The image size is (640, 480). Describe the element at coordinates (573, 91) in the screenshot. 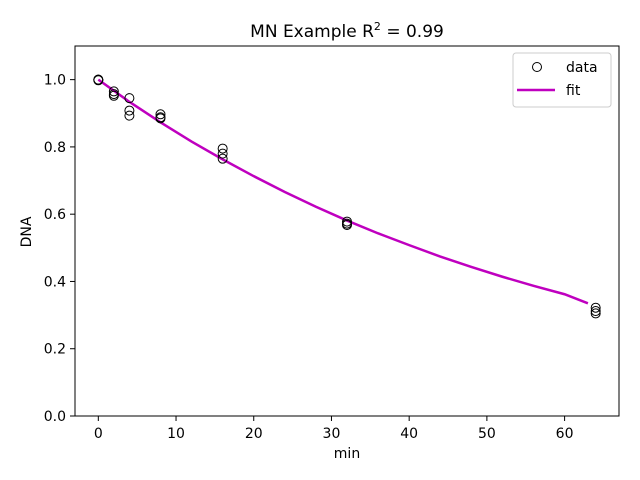

I see `legend-label-fit: fit` at that location.